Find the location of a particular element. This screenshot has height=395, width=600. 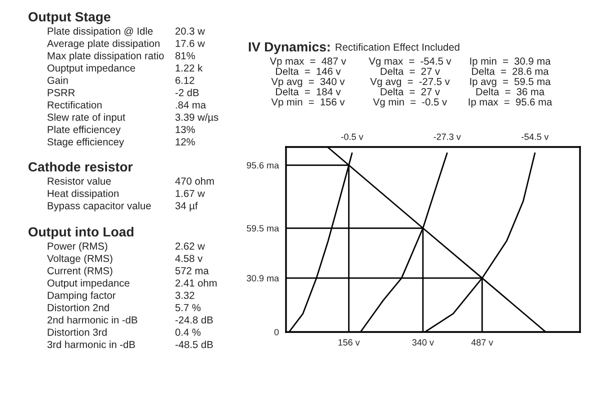

x-tick-label: 340 v is located at coordinates (423, 342).